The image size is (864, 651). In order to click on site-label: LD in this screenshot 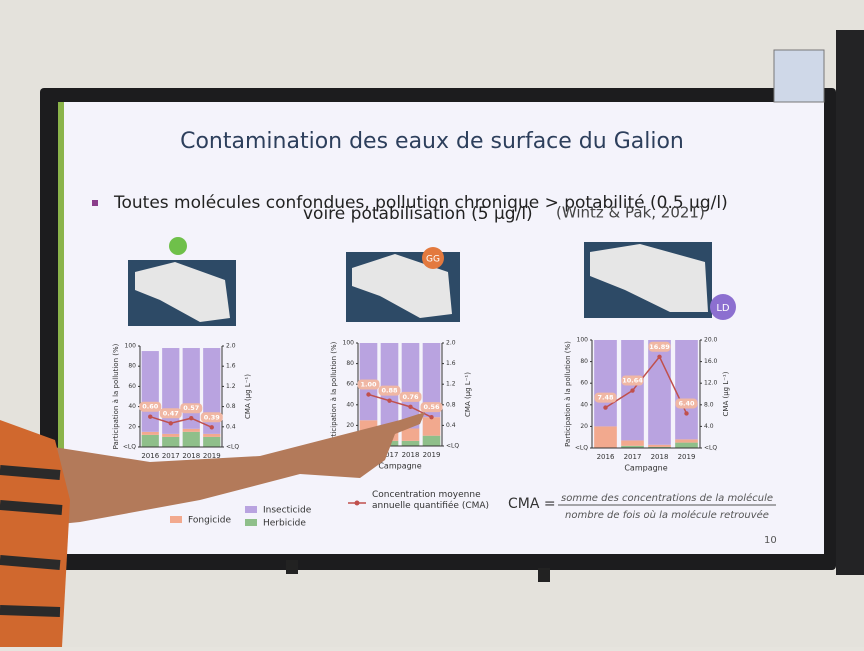, I will do `click(723, 308)`.